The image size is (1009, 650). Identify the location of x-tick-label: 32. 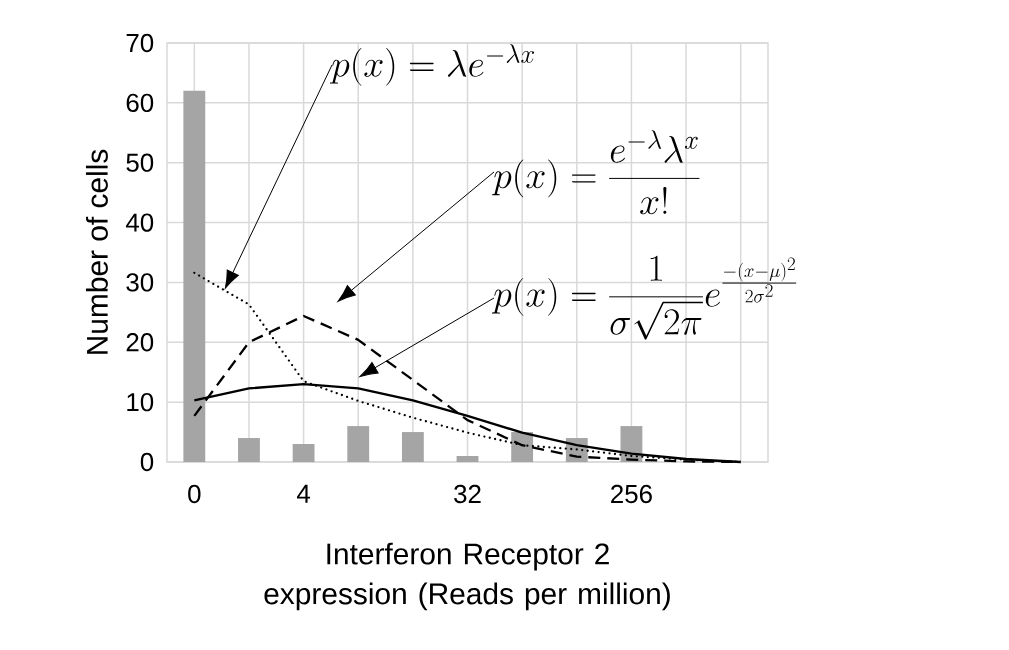
(467, 494).